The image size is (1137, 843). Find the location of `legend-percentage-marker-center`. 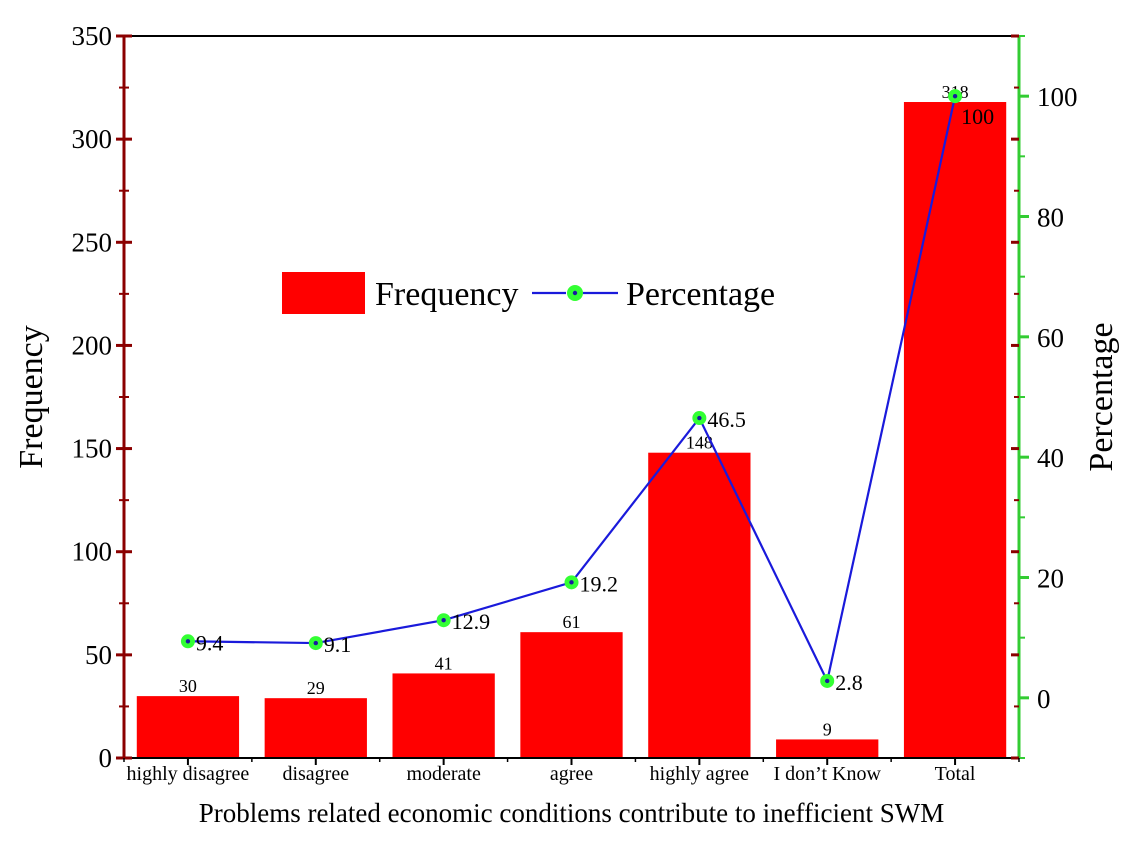

legend-percentage-marker-center is located at coordinates (575, 293).